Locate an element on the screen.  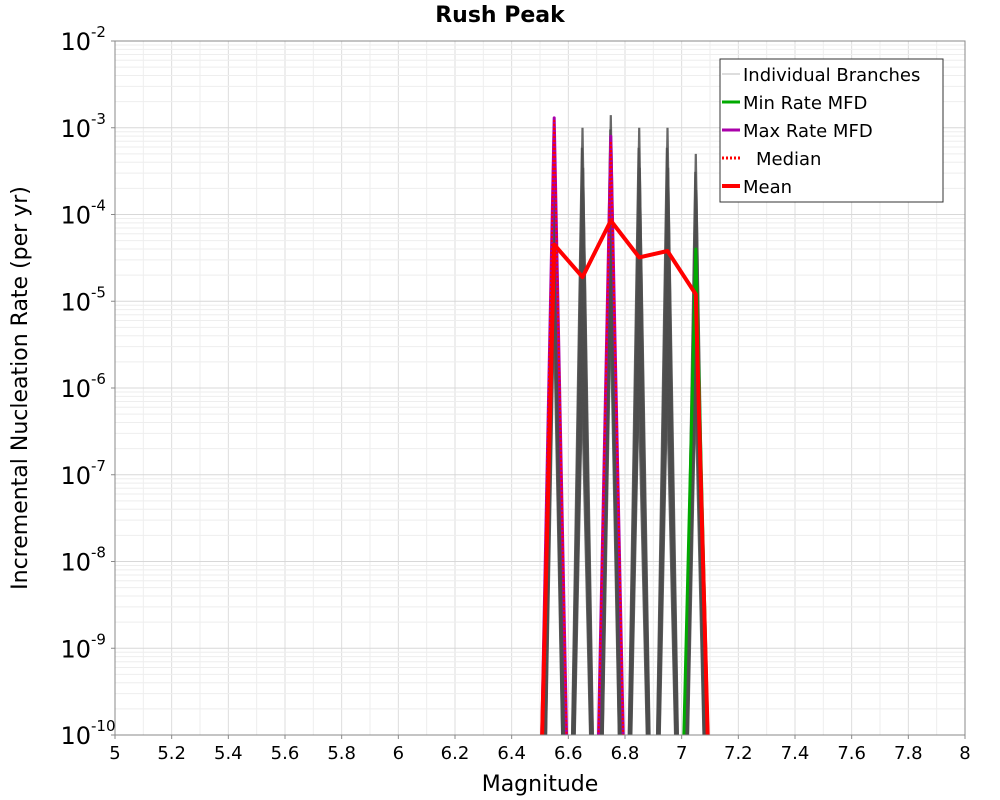
legend-label: Median is located at coordinates (788, 159).